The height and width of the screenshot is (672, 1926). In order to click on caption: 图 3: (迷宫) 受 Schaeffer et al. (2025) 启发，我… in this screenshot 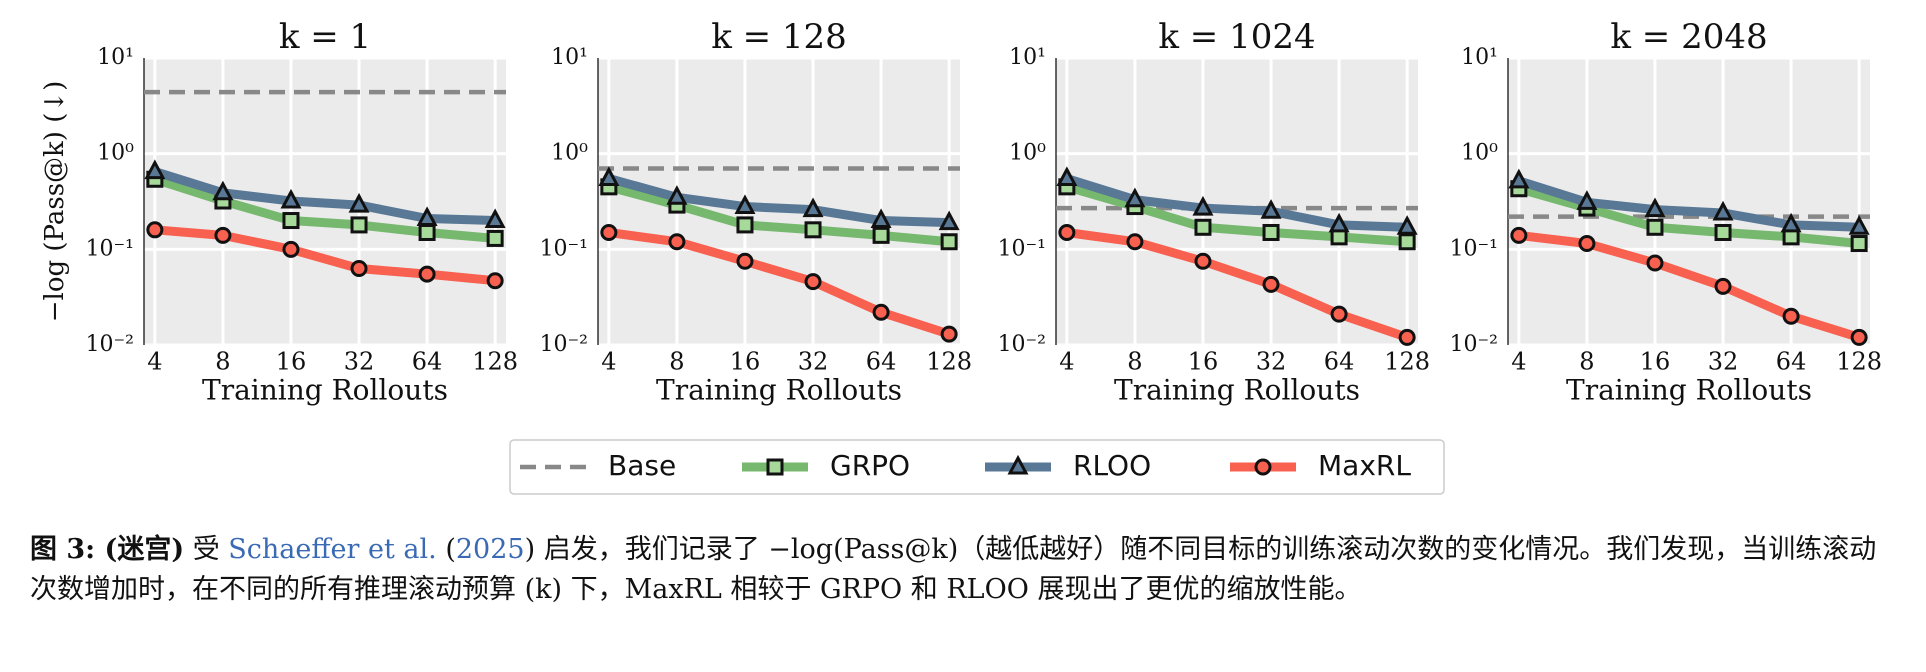, I will do `click(965, 570)`.